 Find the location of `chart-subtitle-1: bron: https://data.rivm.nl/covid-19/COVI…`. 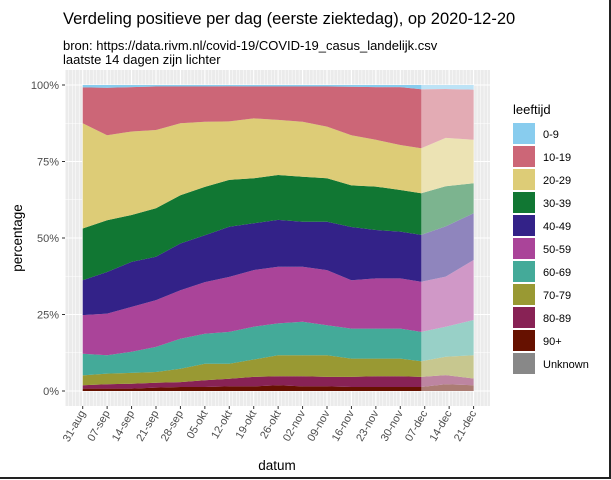

chart-subtitle-1: bron: https://data.rivm.nl/covid-19/COVI… is located at coordinates (250, 45).